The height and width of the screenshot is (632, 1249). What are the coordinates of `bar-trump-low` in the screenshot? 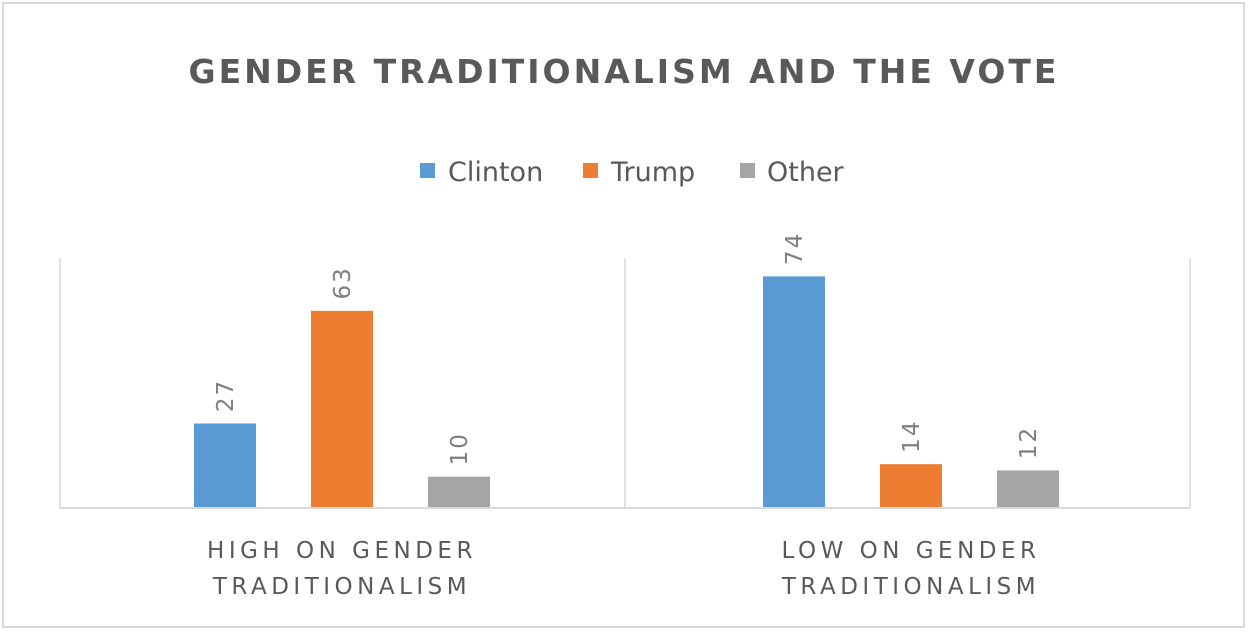 It's located at (911, 486).